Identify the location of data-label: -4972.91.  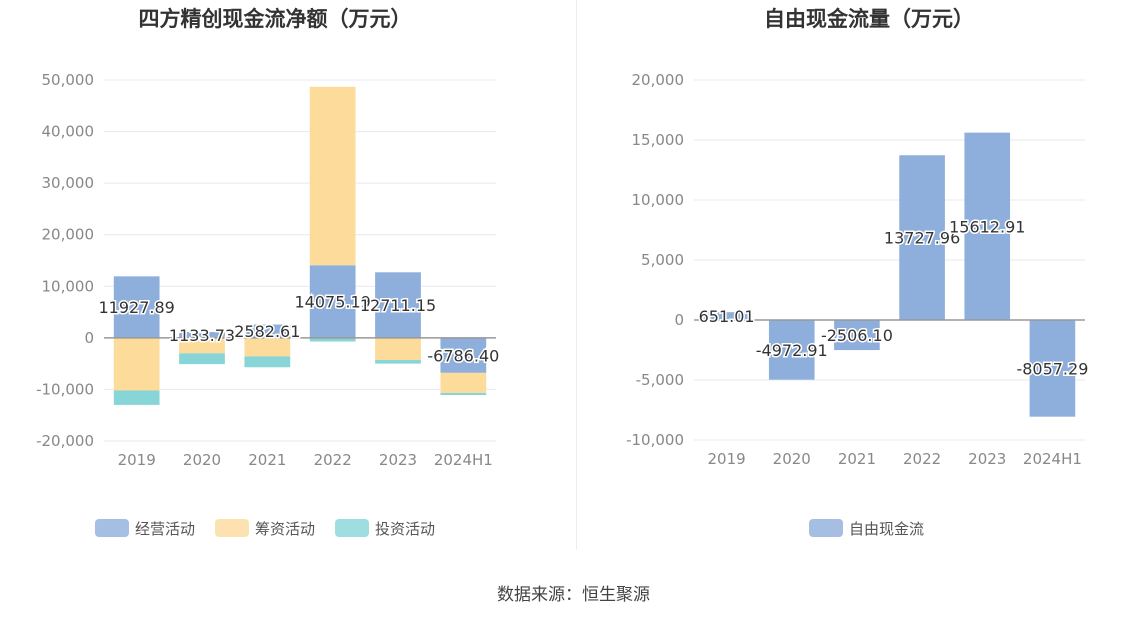
(792, 350).